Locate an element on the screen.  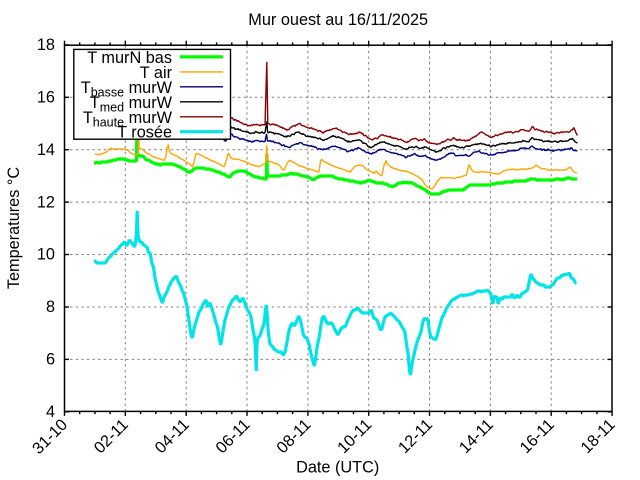
svg-text: 31-10 is located at coordinates (50, 437).